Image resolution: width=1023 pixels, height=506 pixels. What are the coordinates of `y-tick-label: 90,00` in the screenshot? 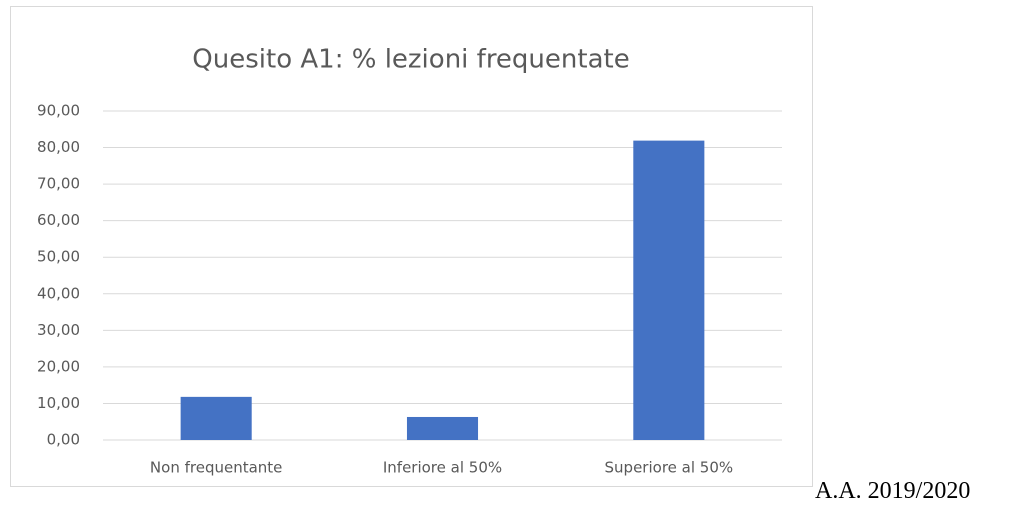 It's located at (58, 111).